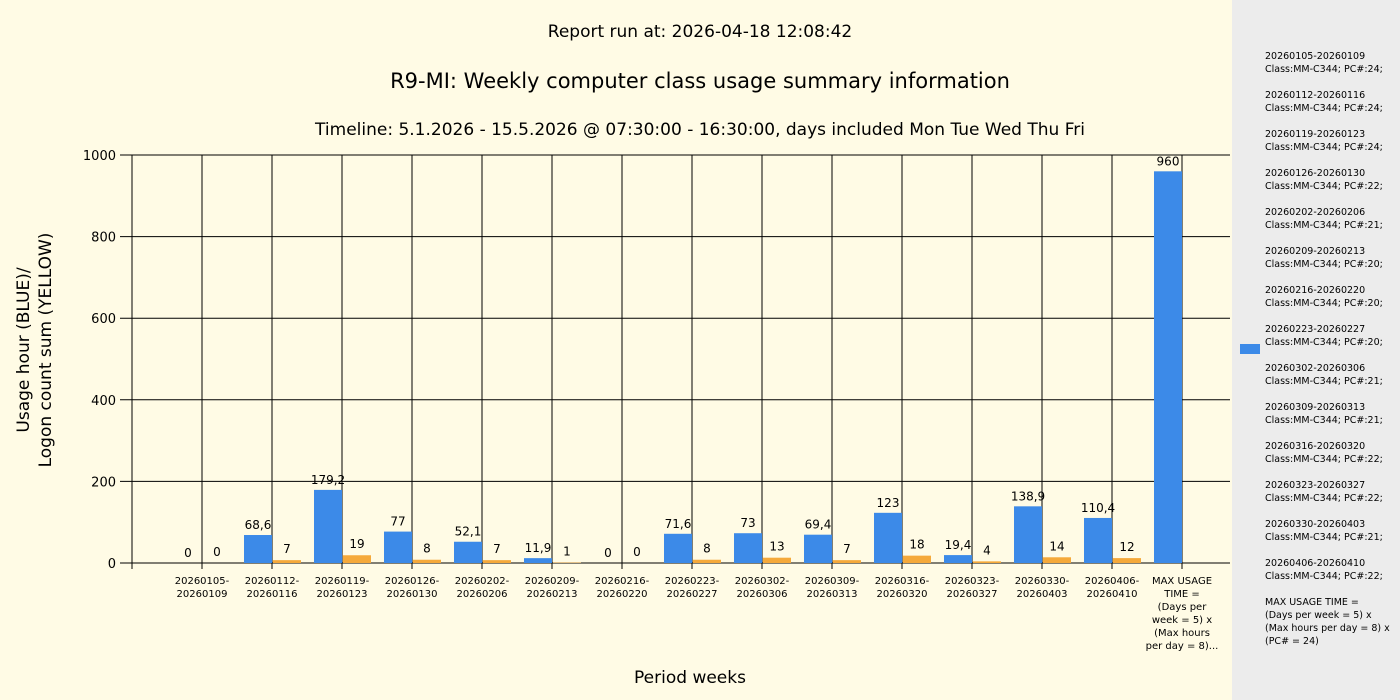 This screenshot has height=700, width=1400. I want to click on x-tick-label: 20260130, so click(412, 594).